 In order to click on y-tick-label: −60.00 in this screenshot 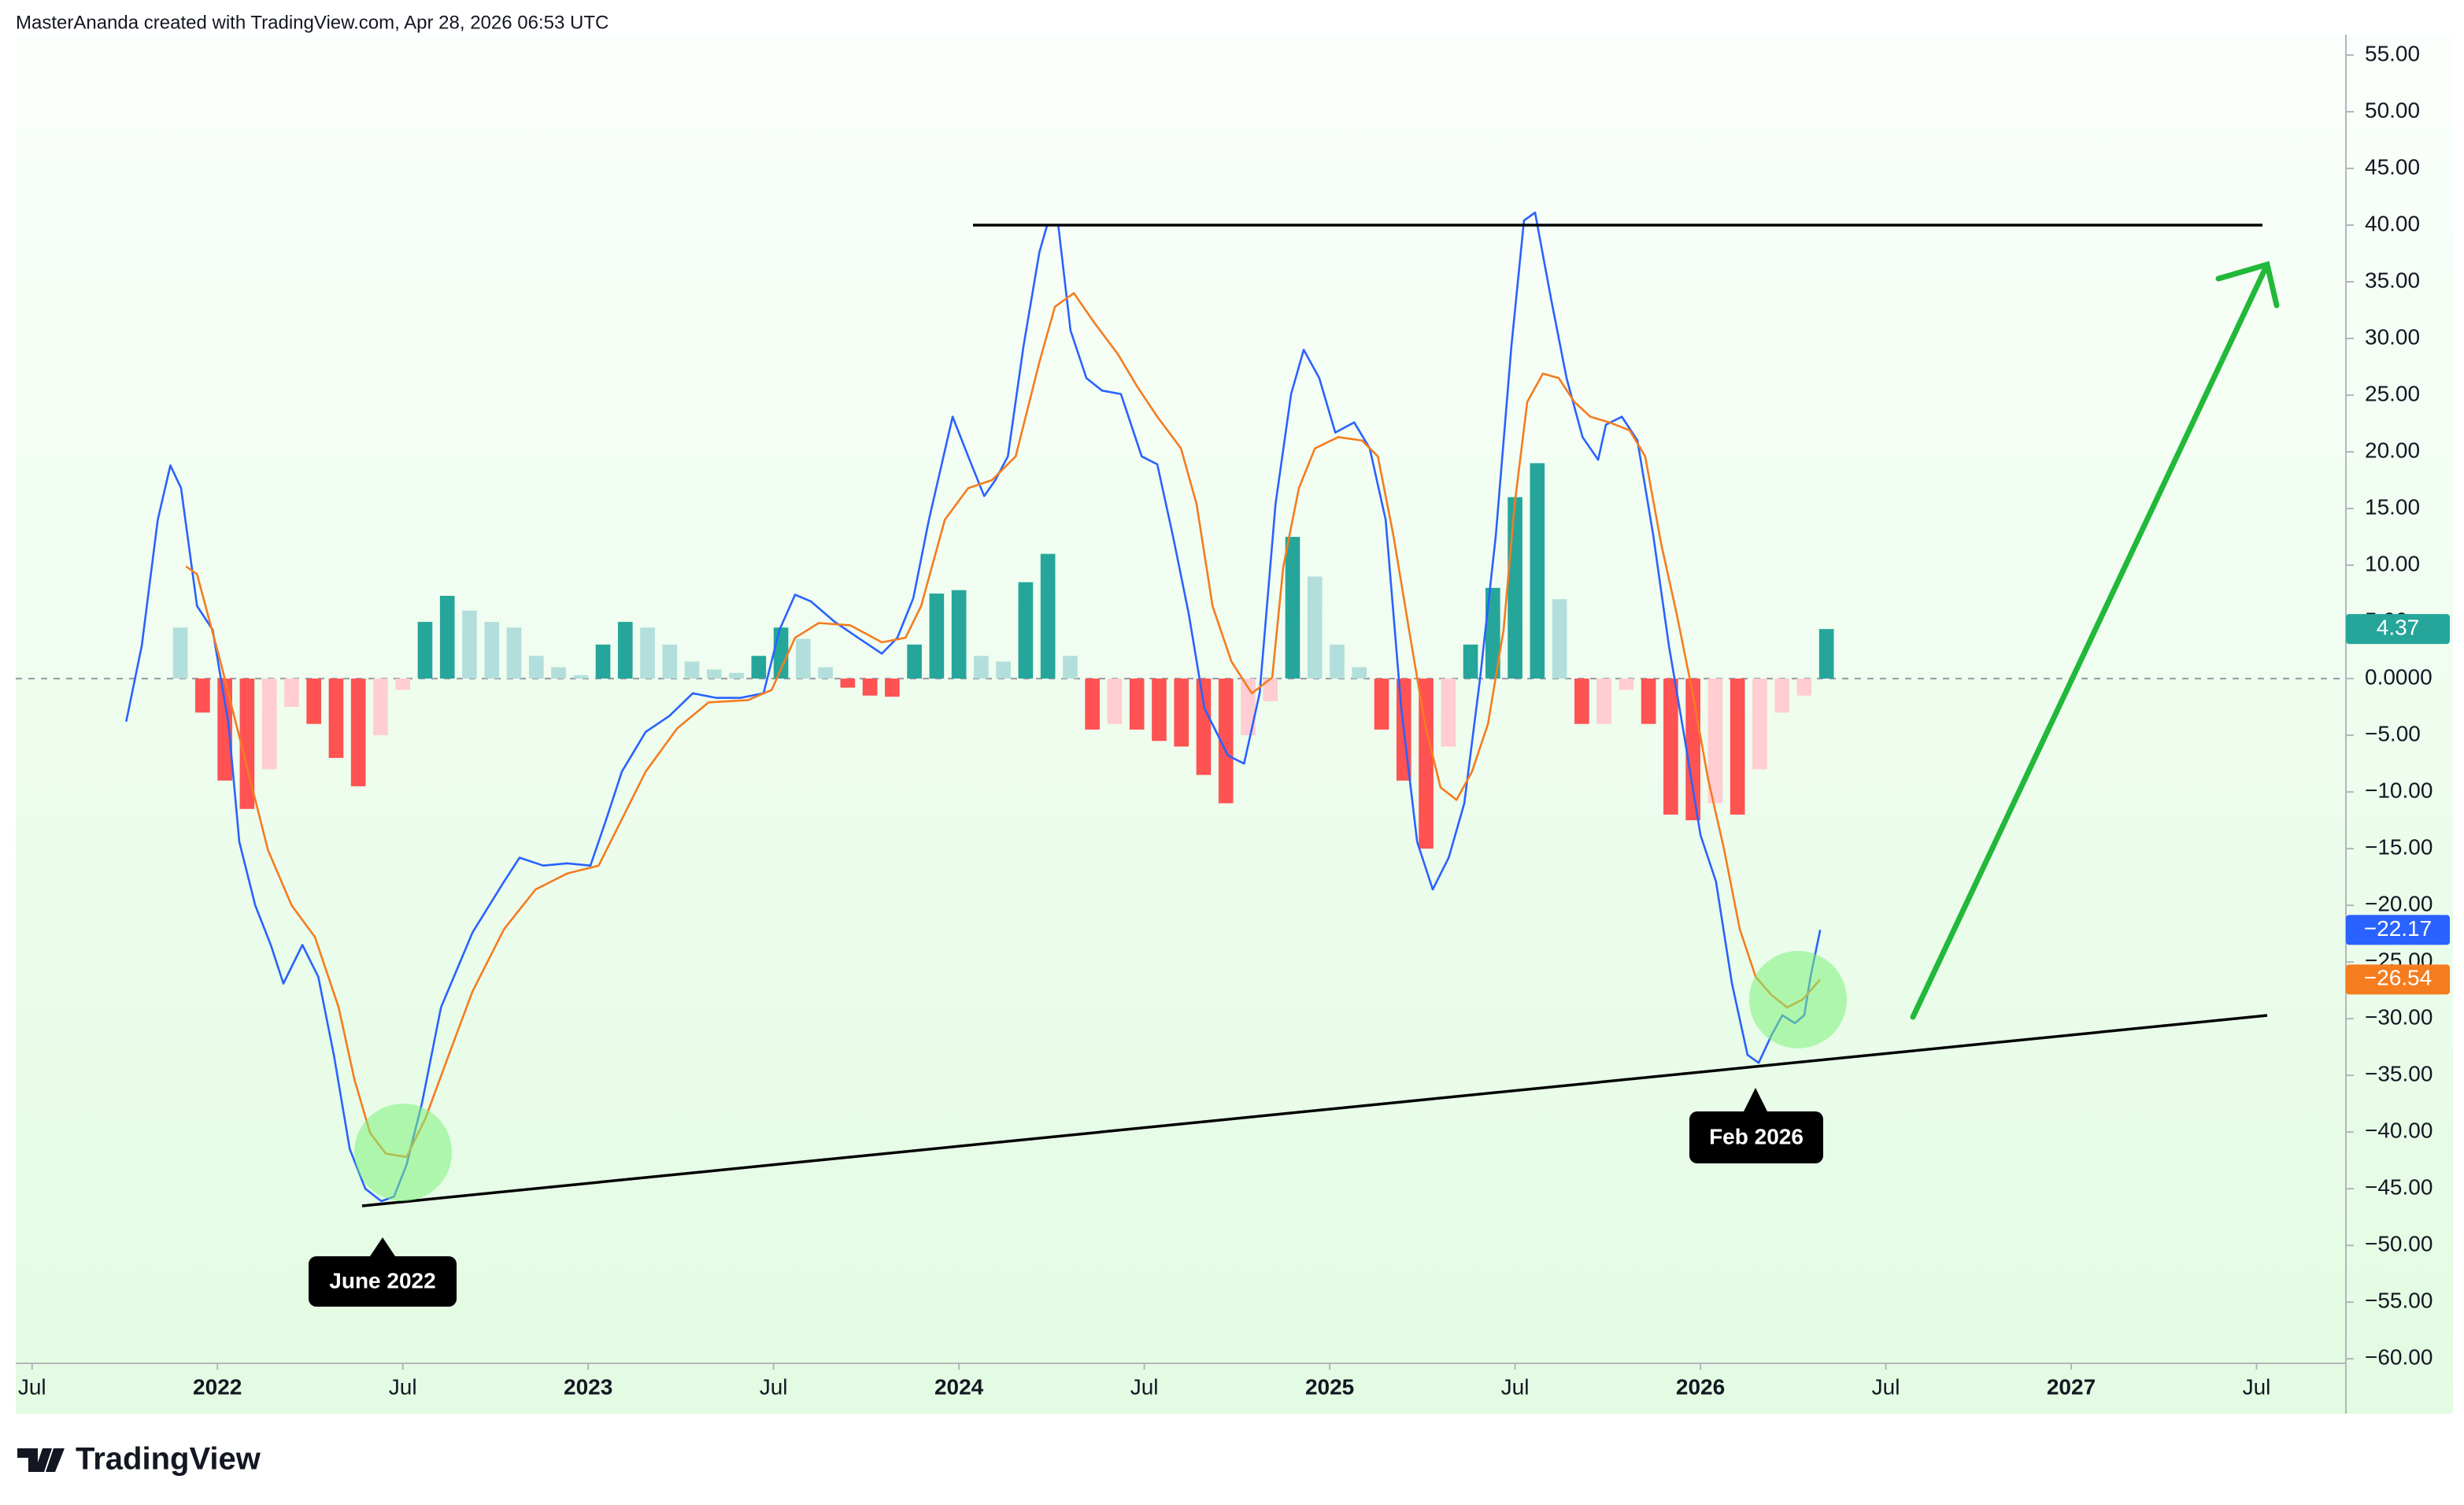, I will do `click(2399, 1358)`.